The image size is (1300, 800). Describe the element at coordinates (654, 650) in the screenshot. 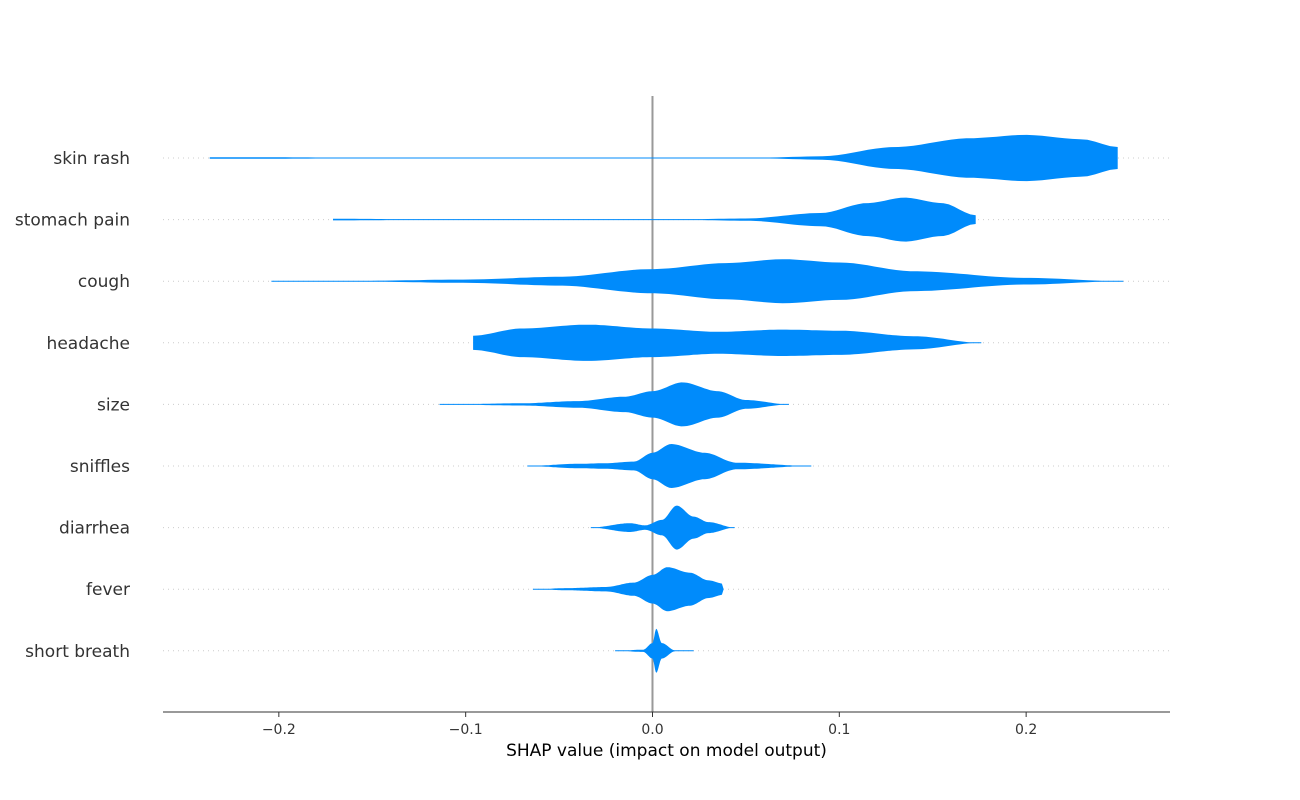

I see `violin-short-breath` at that location.